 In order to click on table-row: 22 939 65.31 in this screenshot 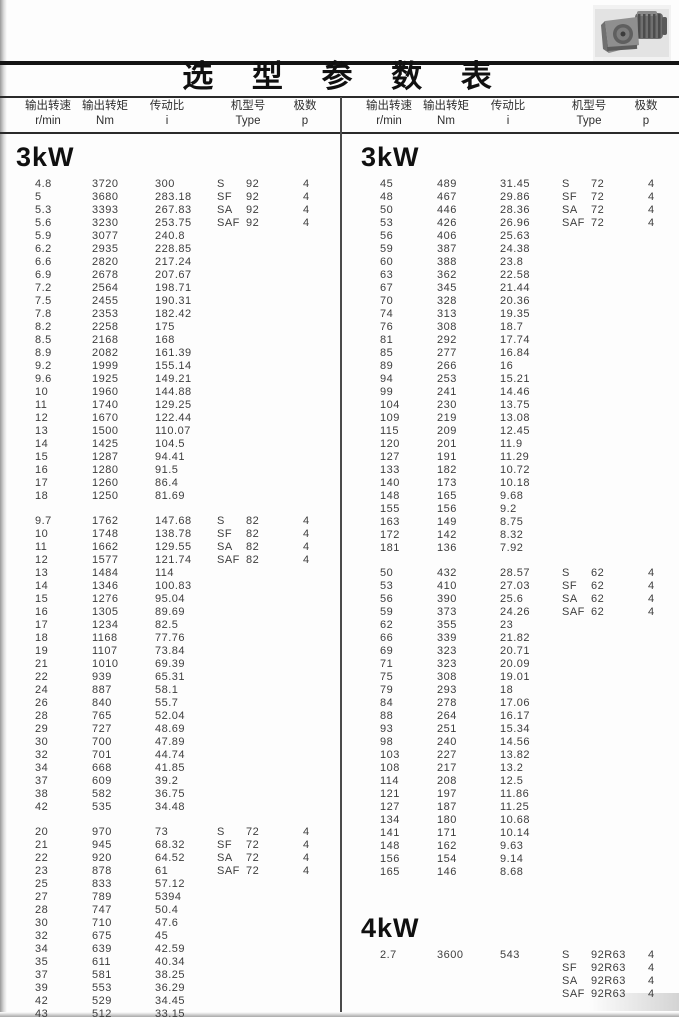, I will do `click(170, 677)`.